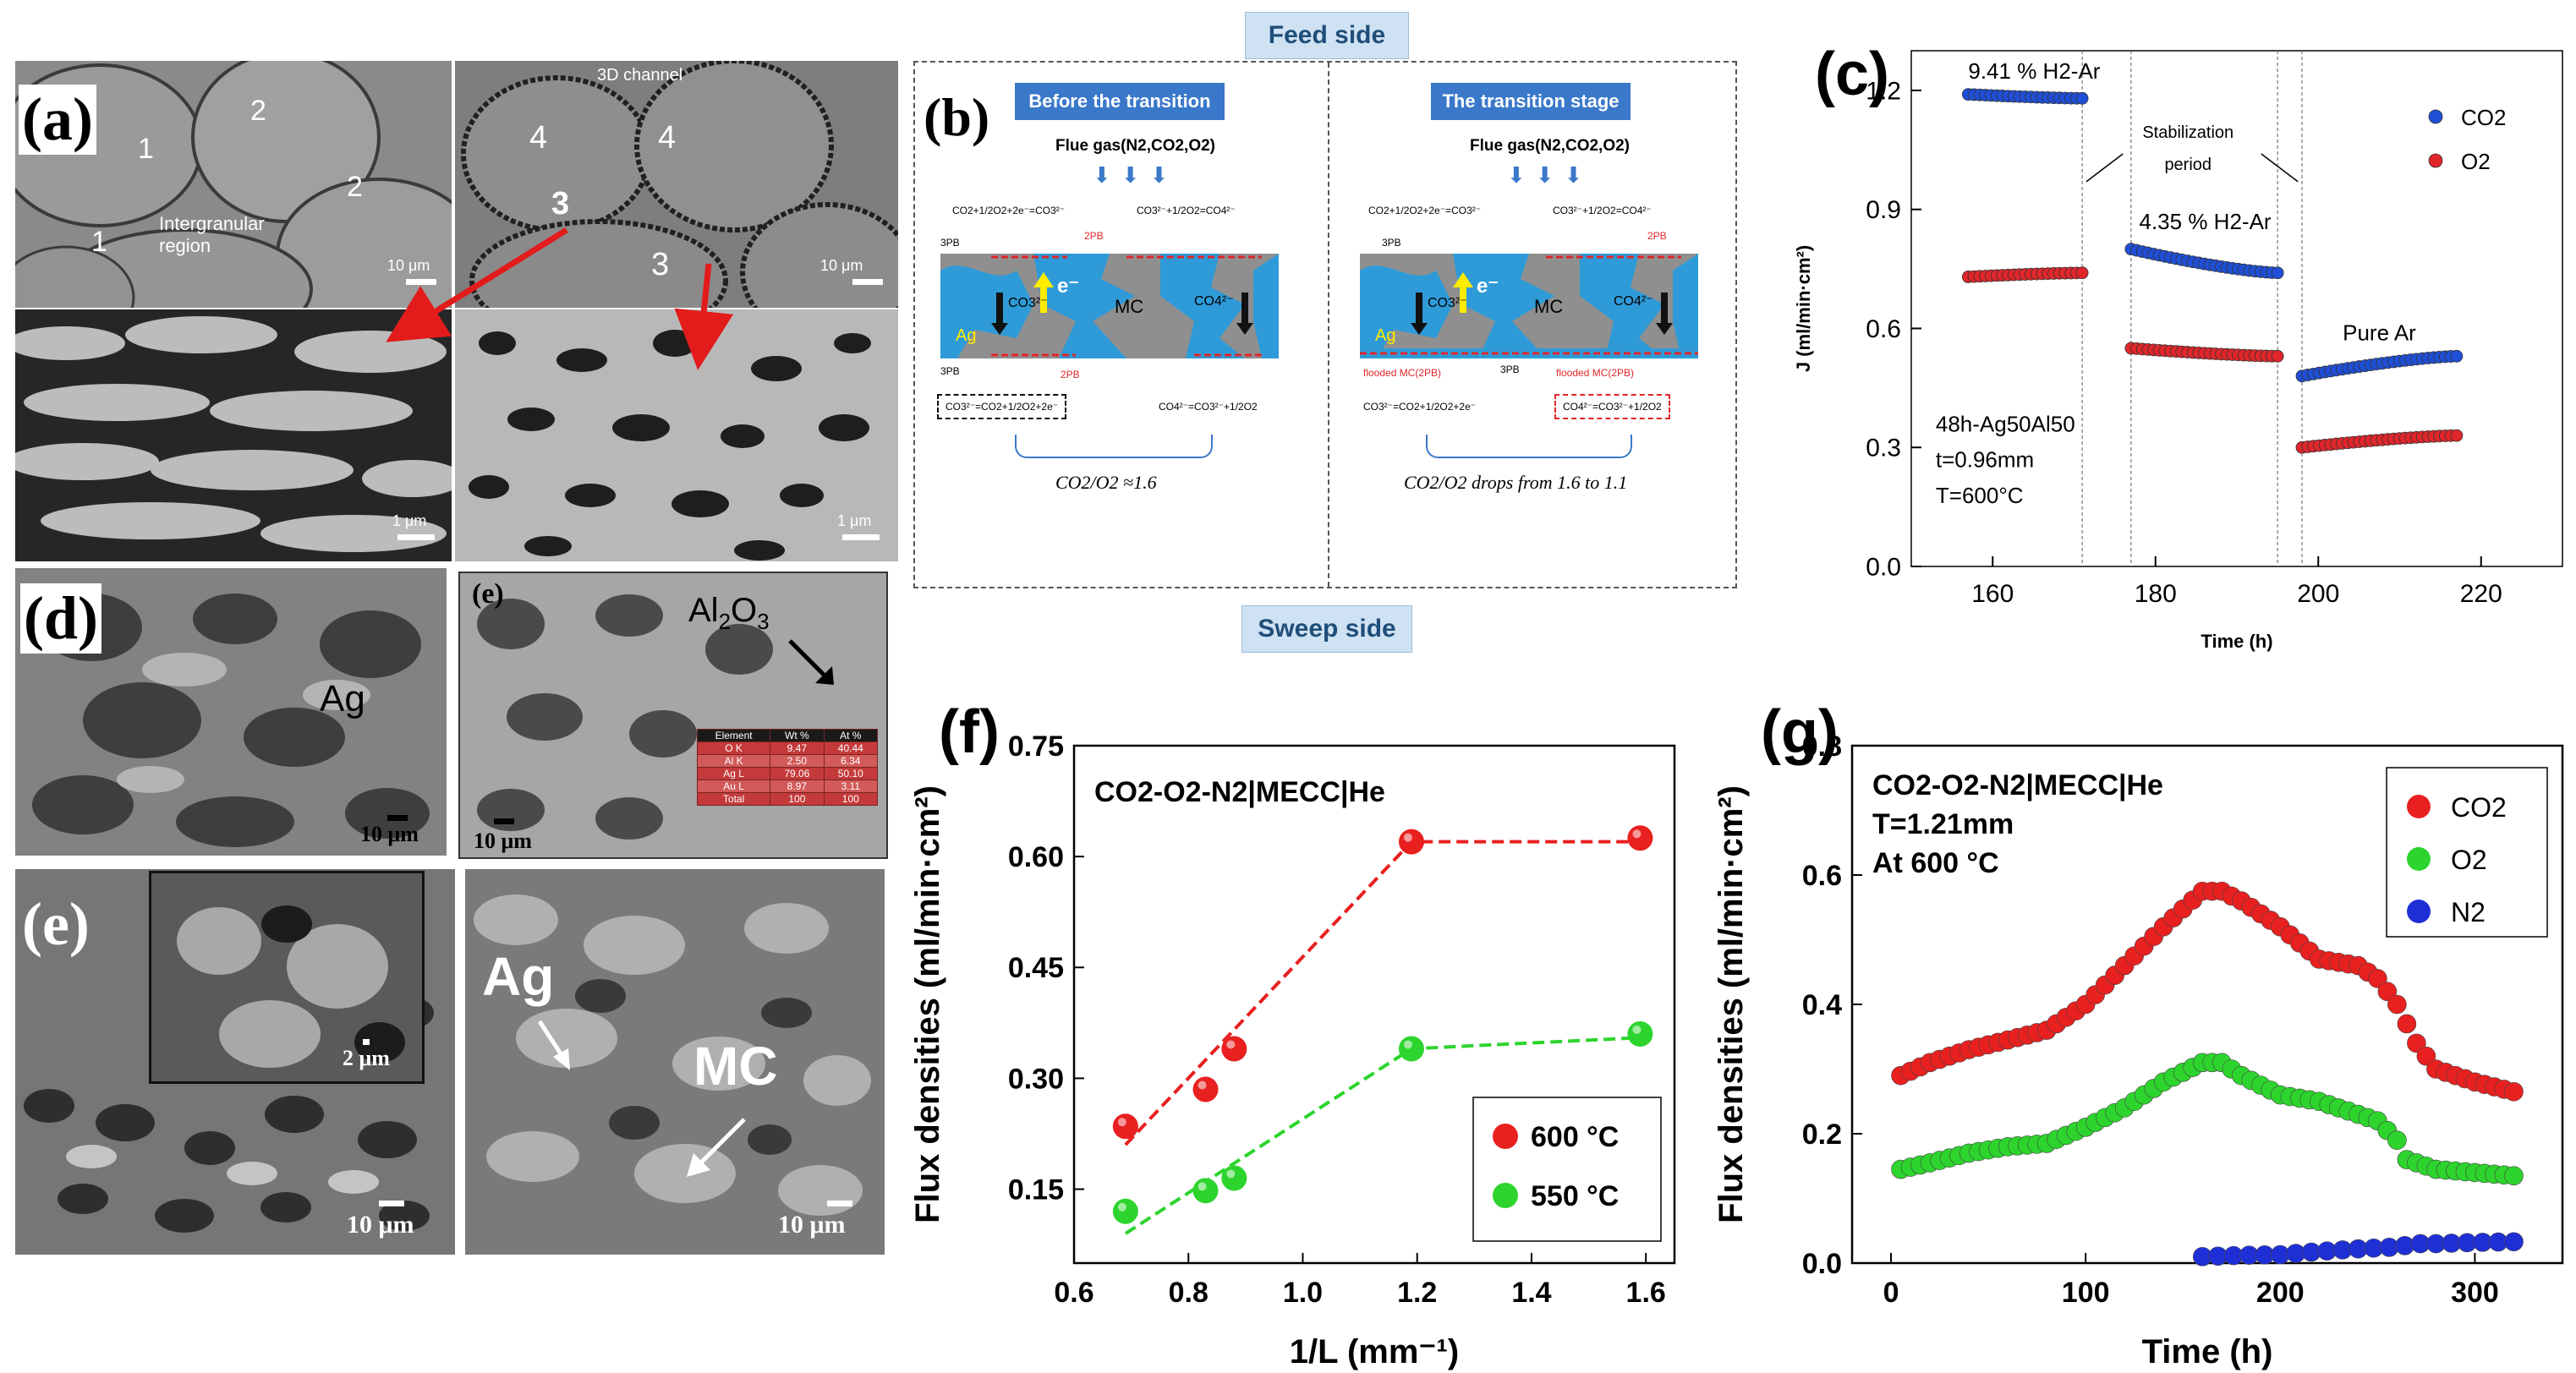 This screenshot has width=2576, height=1373. I want to click on zoom-arrows, so click(560, 299).